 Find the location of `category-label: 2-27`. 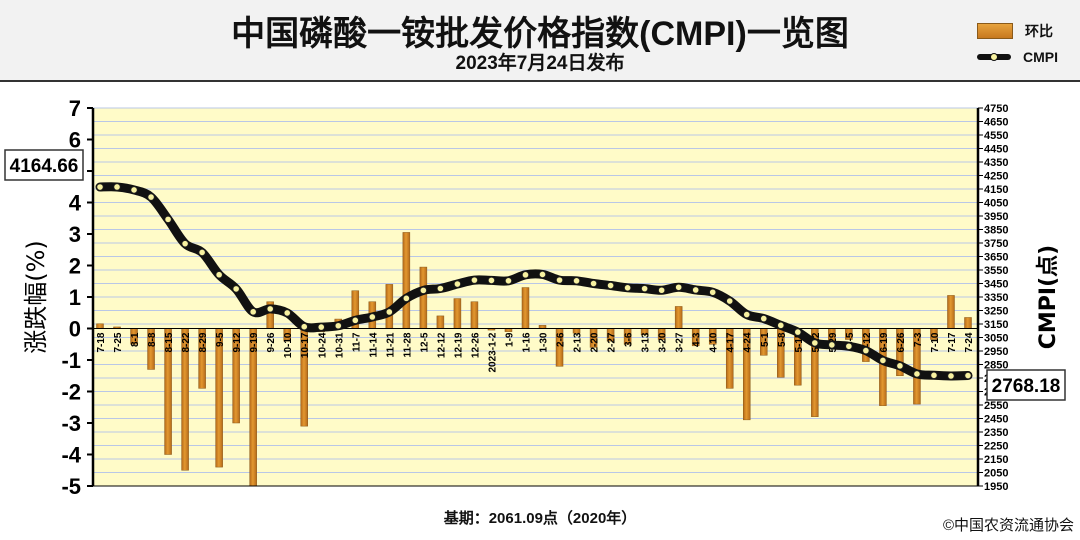

category-label: 2-27 is located at coordinates (612, 342).